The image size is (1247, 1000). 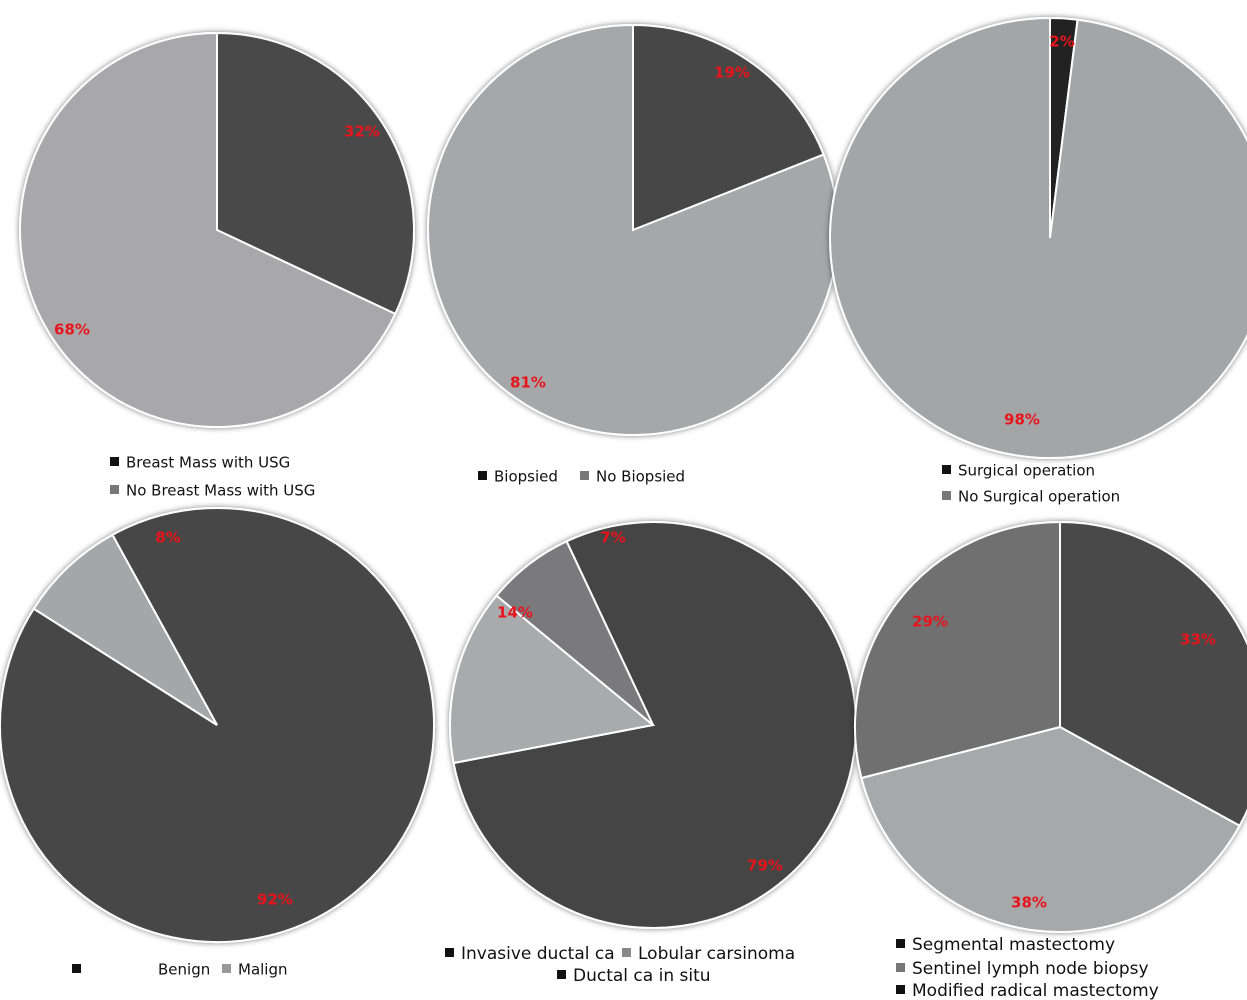 I want to click on legend-label: Invasive ductal ca, so click(x=538, y=954).